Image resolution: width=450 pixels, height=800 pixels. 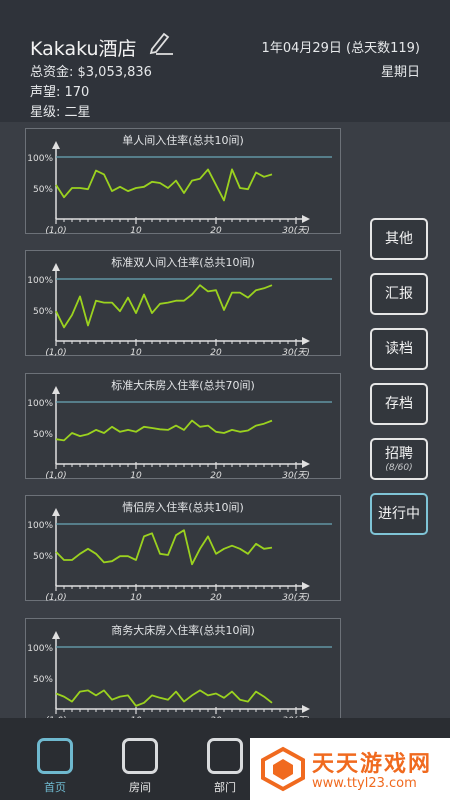 I want to click on chart-title: 情侣房入住率(总共10间), so click(x=183, y=507).